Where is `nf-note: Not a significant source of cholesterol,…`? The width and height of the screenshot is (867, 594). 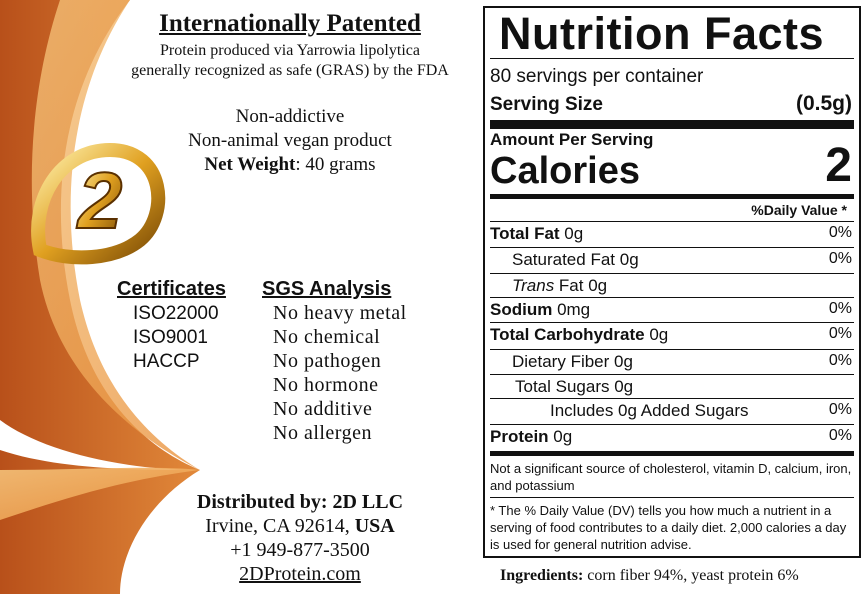 nf-note: Not a significant source of cholesterol,… is located at coordinates (671, 477).